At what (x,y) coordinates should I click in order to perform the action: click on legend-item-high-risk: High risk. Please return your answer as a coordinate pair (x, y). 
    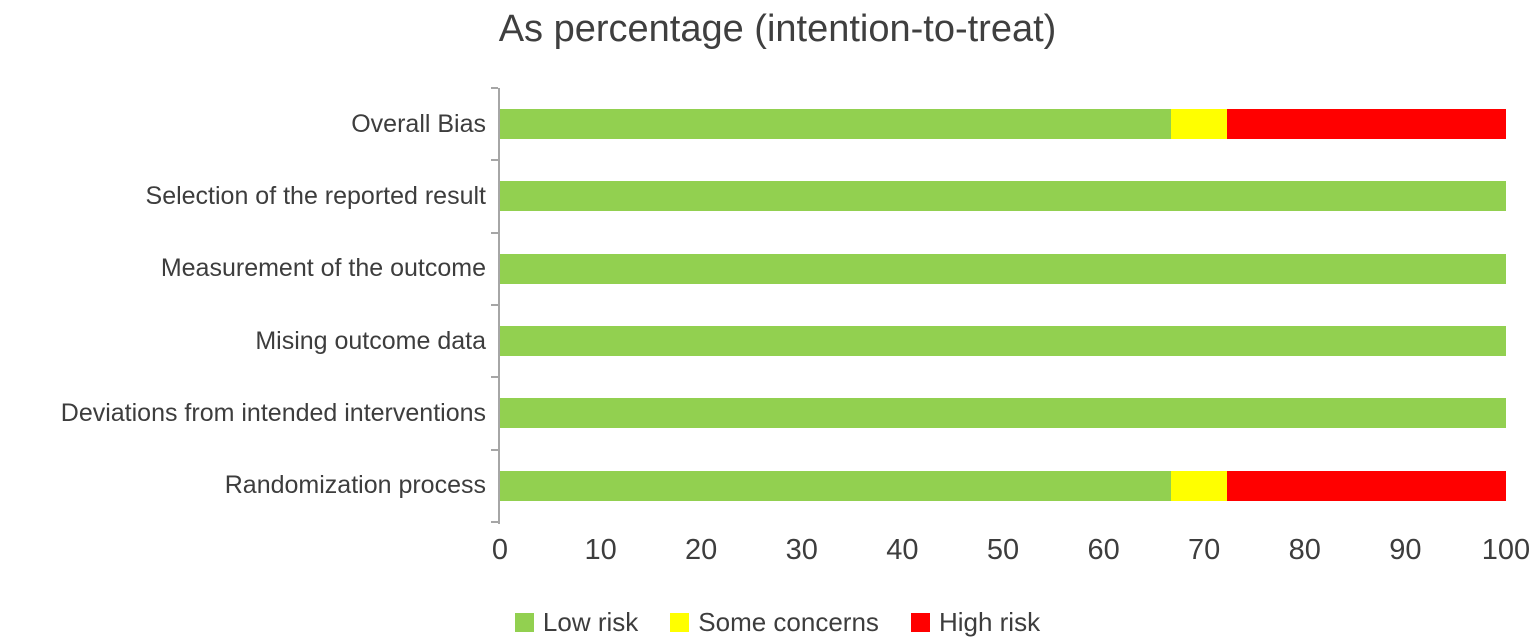
    Looking at the image, I should click on (975, 622).